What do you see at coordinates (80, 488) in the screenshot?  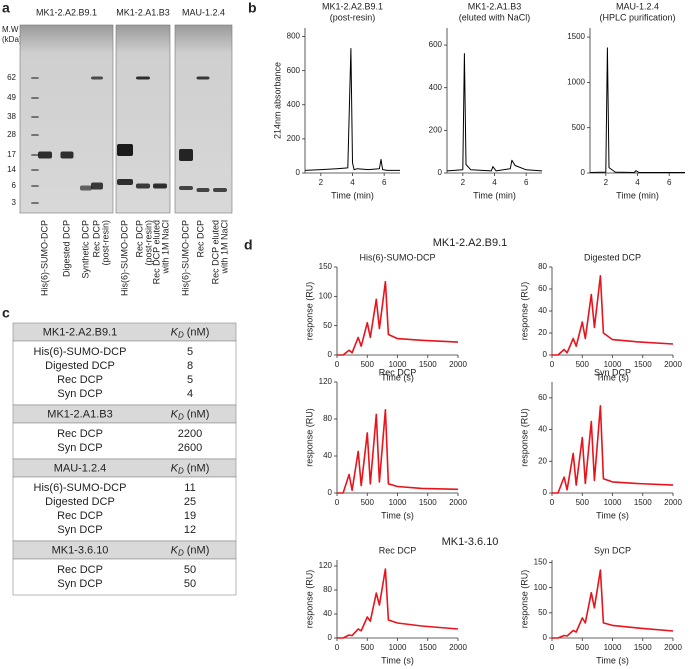 I see `row-name: His(6)-SUMO-DCP` at bounding box center [80, 488].